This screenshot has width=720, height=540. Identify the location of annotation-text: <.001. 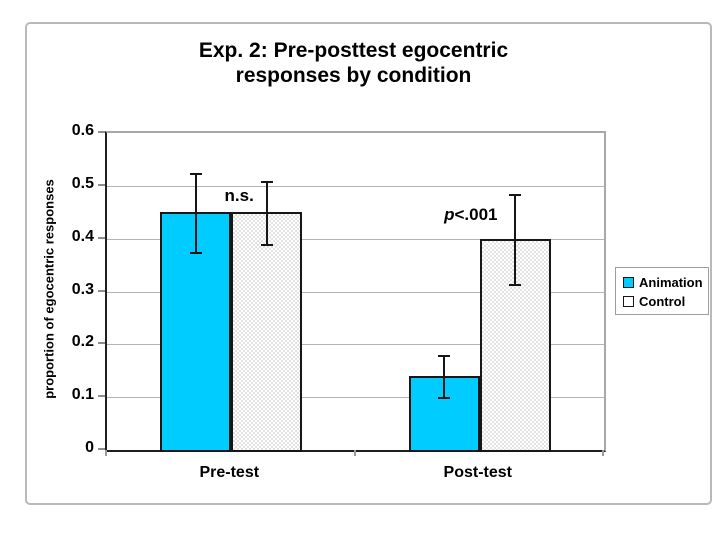
(476, 214).